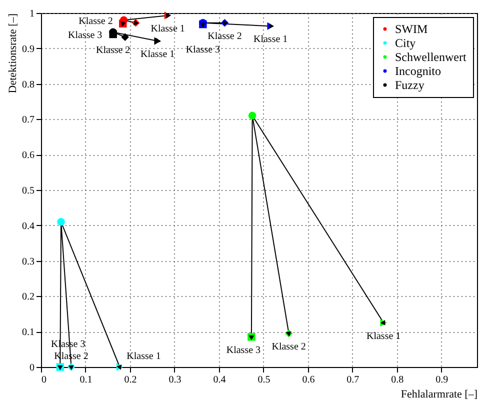 This screenshot has width=491, height=401. I want to click on x-tick-label: 0.7, so click(353, 380).